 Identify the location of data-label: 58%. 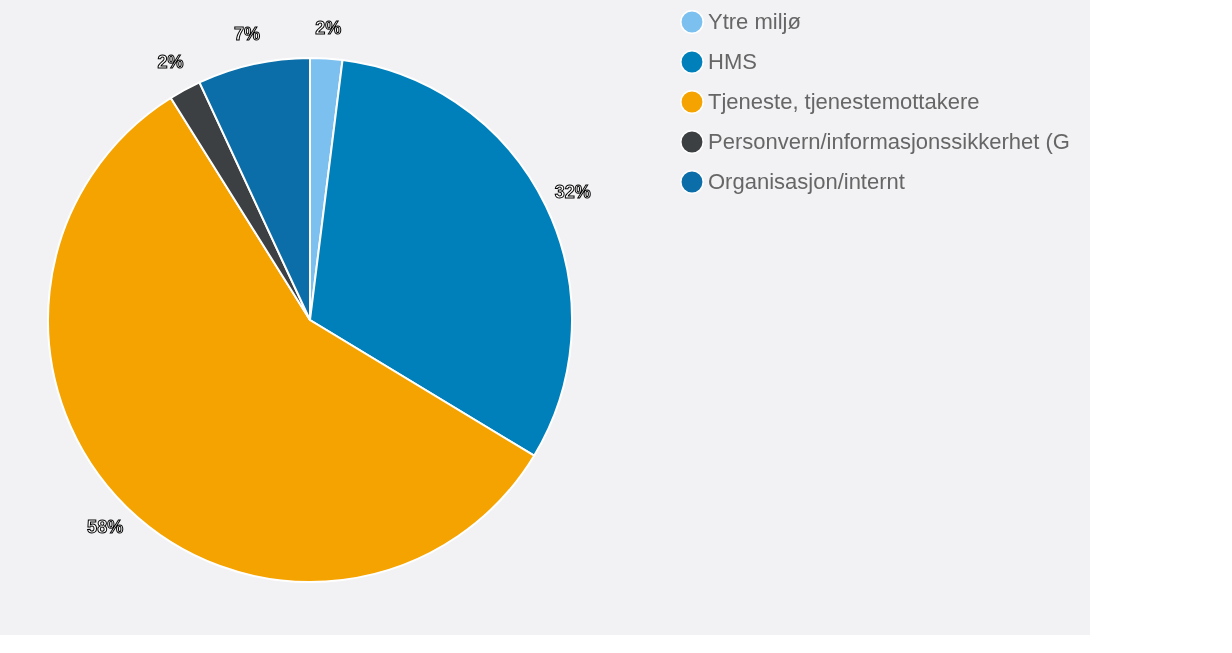
(105, 527).